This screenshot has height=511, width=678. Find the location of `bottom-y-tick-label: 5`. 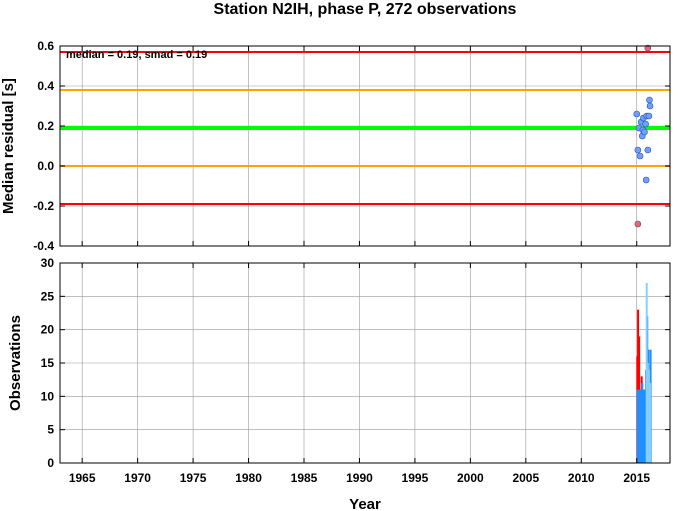

bottom-y-tick-label: 5 is located at coordinates (50, 430).